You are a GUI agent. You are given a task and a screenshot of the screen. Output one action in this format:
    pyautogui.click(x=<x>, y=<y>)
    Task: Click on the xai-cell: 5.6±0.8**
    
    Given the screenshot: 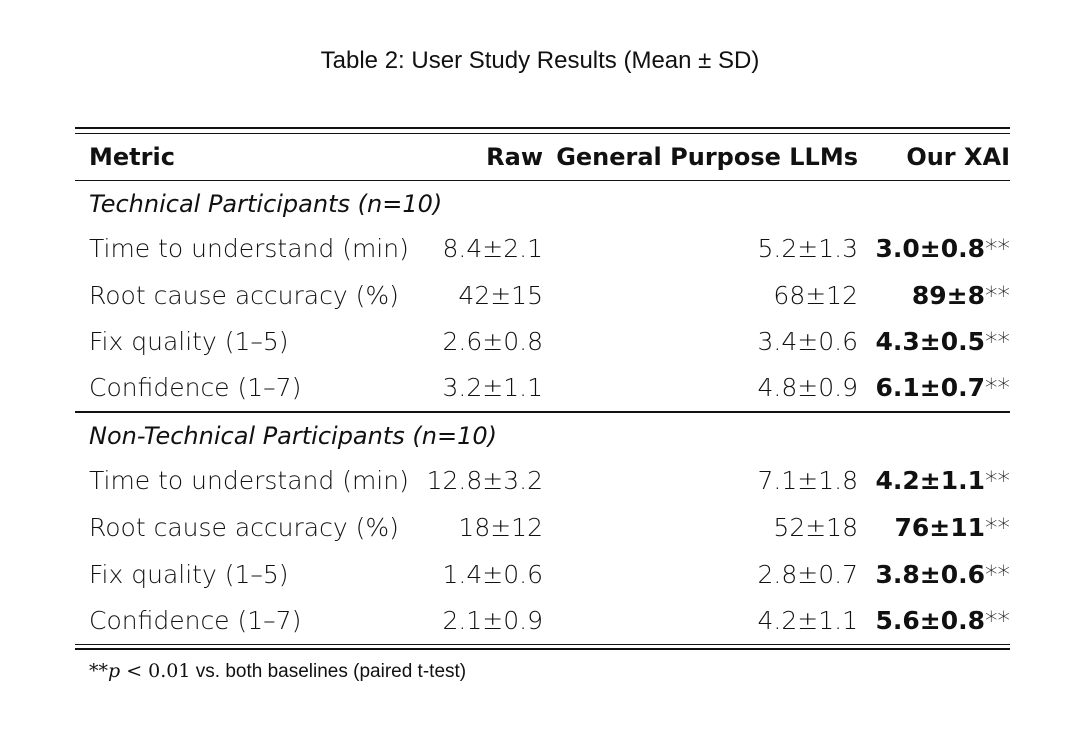 What is the action you would take?
    pyautogui.click(x=942, y=621)
    